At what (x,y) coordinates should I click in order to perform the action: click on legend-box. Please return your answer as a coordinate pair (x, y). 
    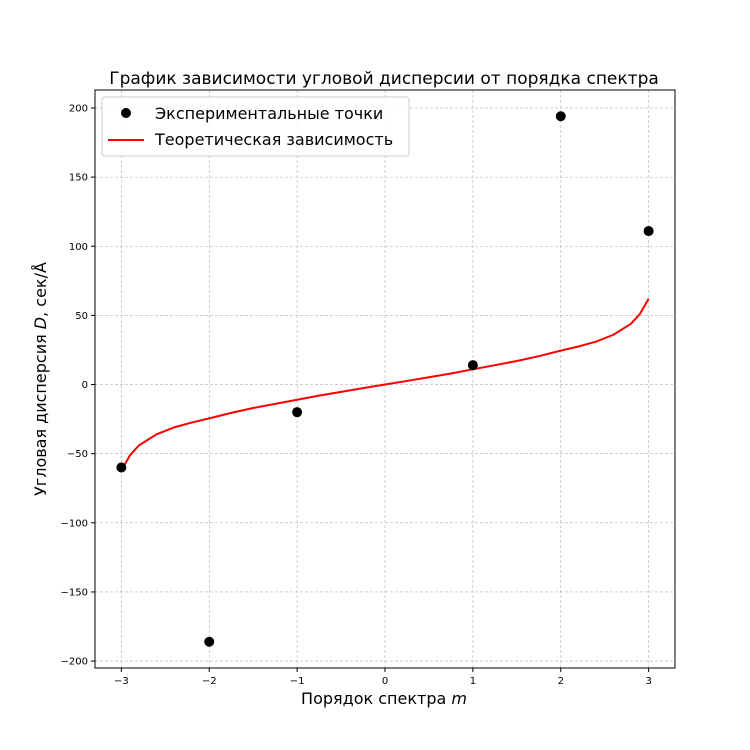
    Looking at the image, I should click on (255, 126).